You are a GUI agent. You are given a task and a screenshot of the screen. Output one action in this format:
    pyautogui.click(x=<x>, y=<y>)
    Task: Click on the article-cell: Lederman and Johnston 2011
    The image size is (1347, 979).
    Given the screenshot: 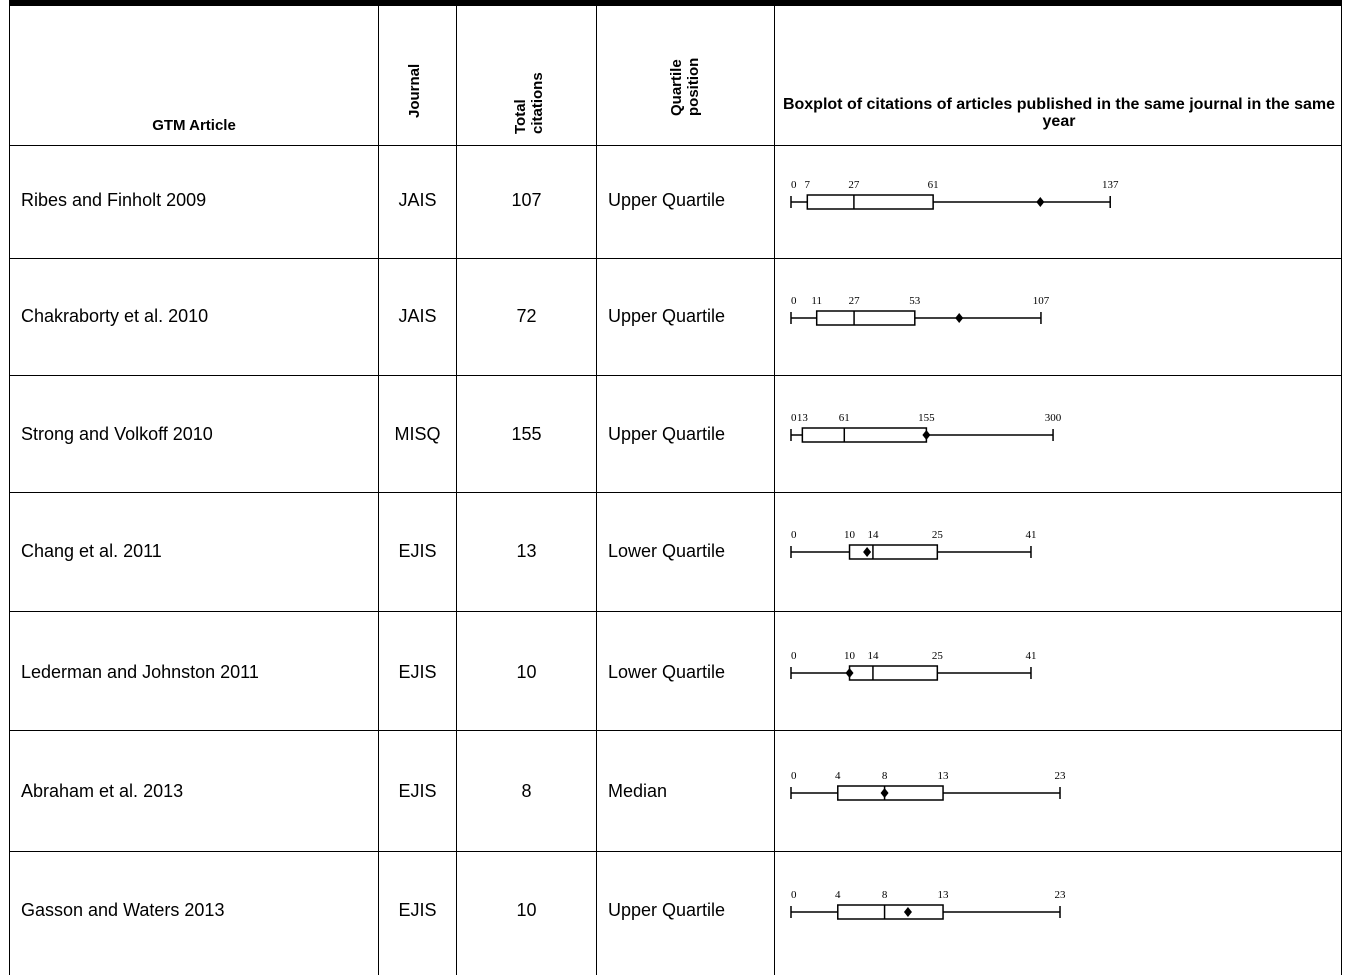 What is the action you would take?
    pyautogui.click(x=140, y=672)
    